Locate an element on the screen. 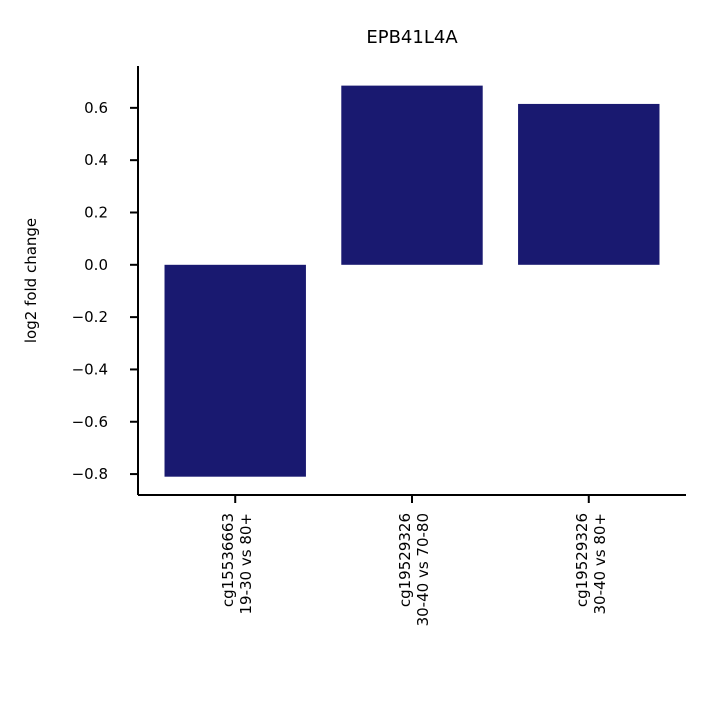 The image size is (708, 708). x-tick-label: cg1553666319-30 vs 80+ is located at coordinates (237, 563).